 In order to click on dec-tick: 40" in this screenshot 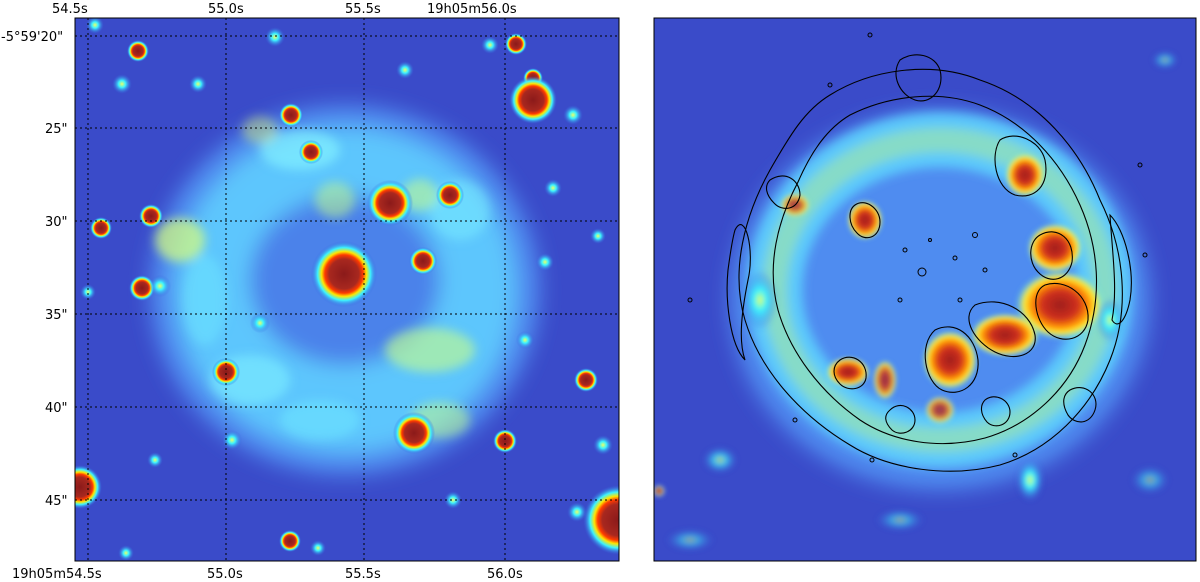, I will do `click(56, 408)`.